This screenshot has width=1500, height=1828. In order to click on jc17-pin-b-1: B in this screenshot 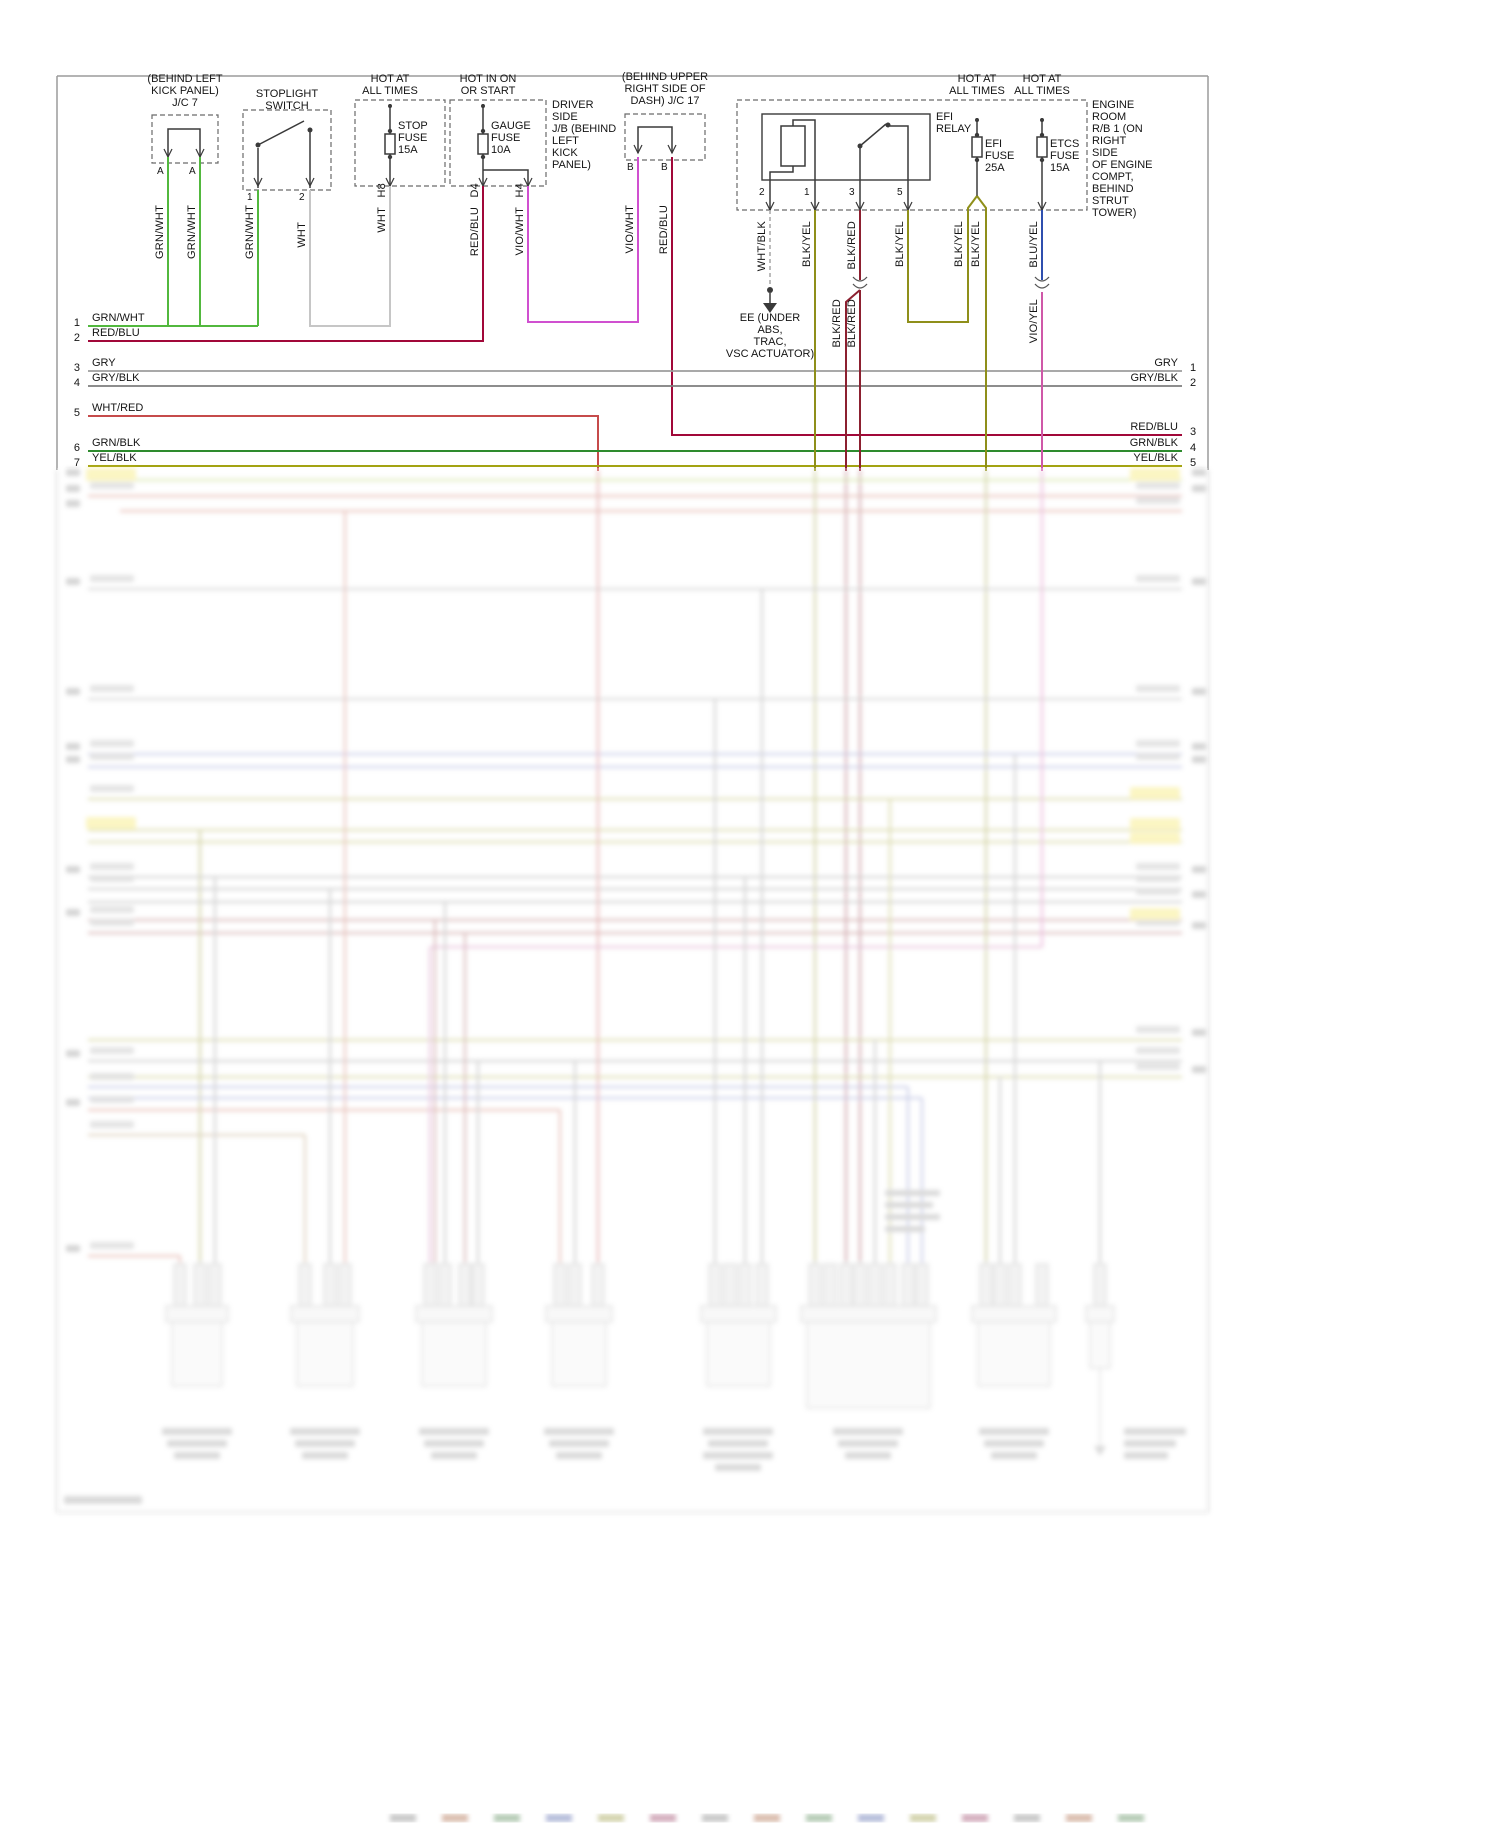, I will do `click(630, 167)`.